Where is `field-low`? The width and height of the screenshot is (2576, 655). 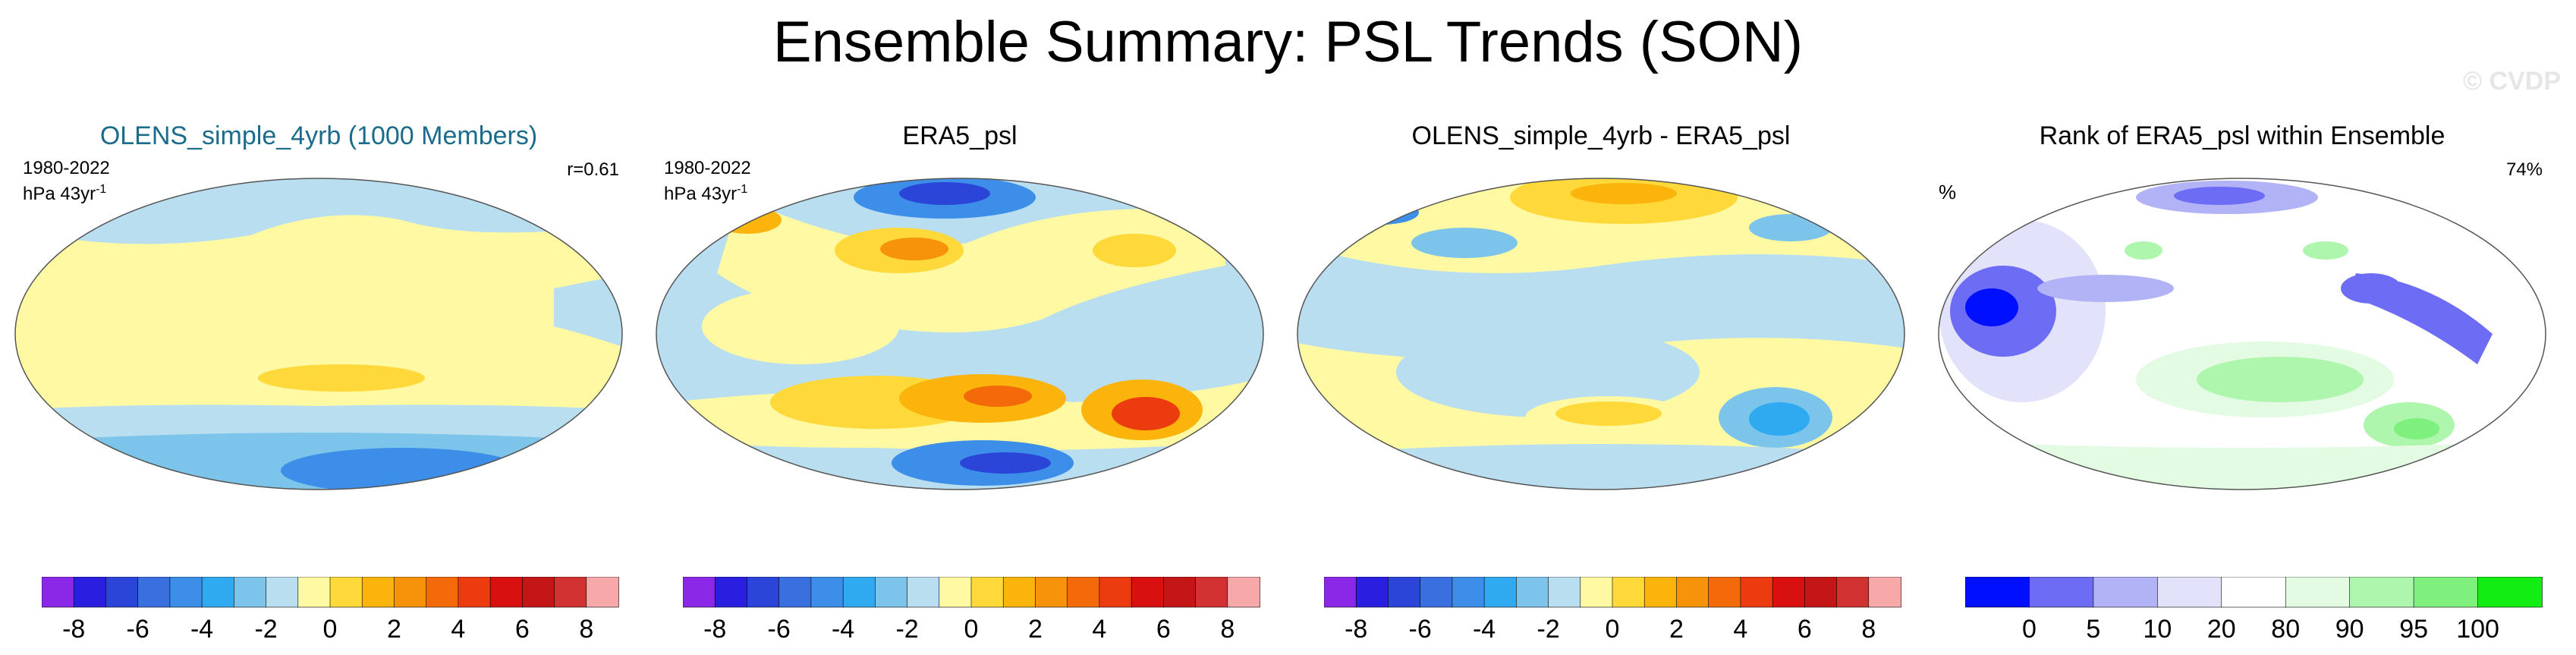
field-low is located at coordinates (1381, 212).